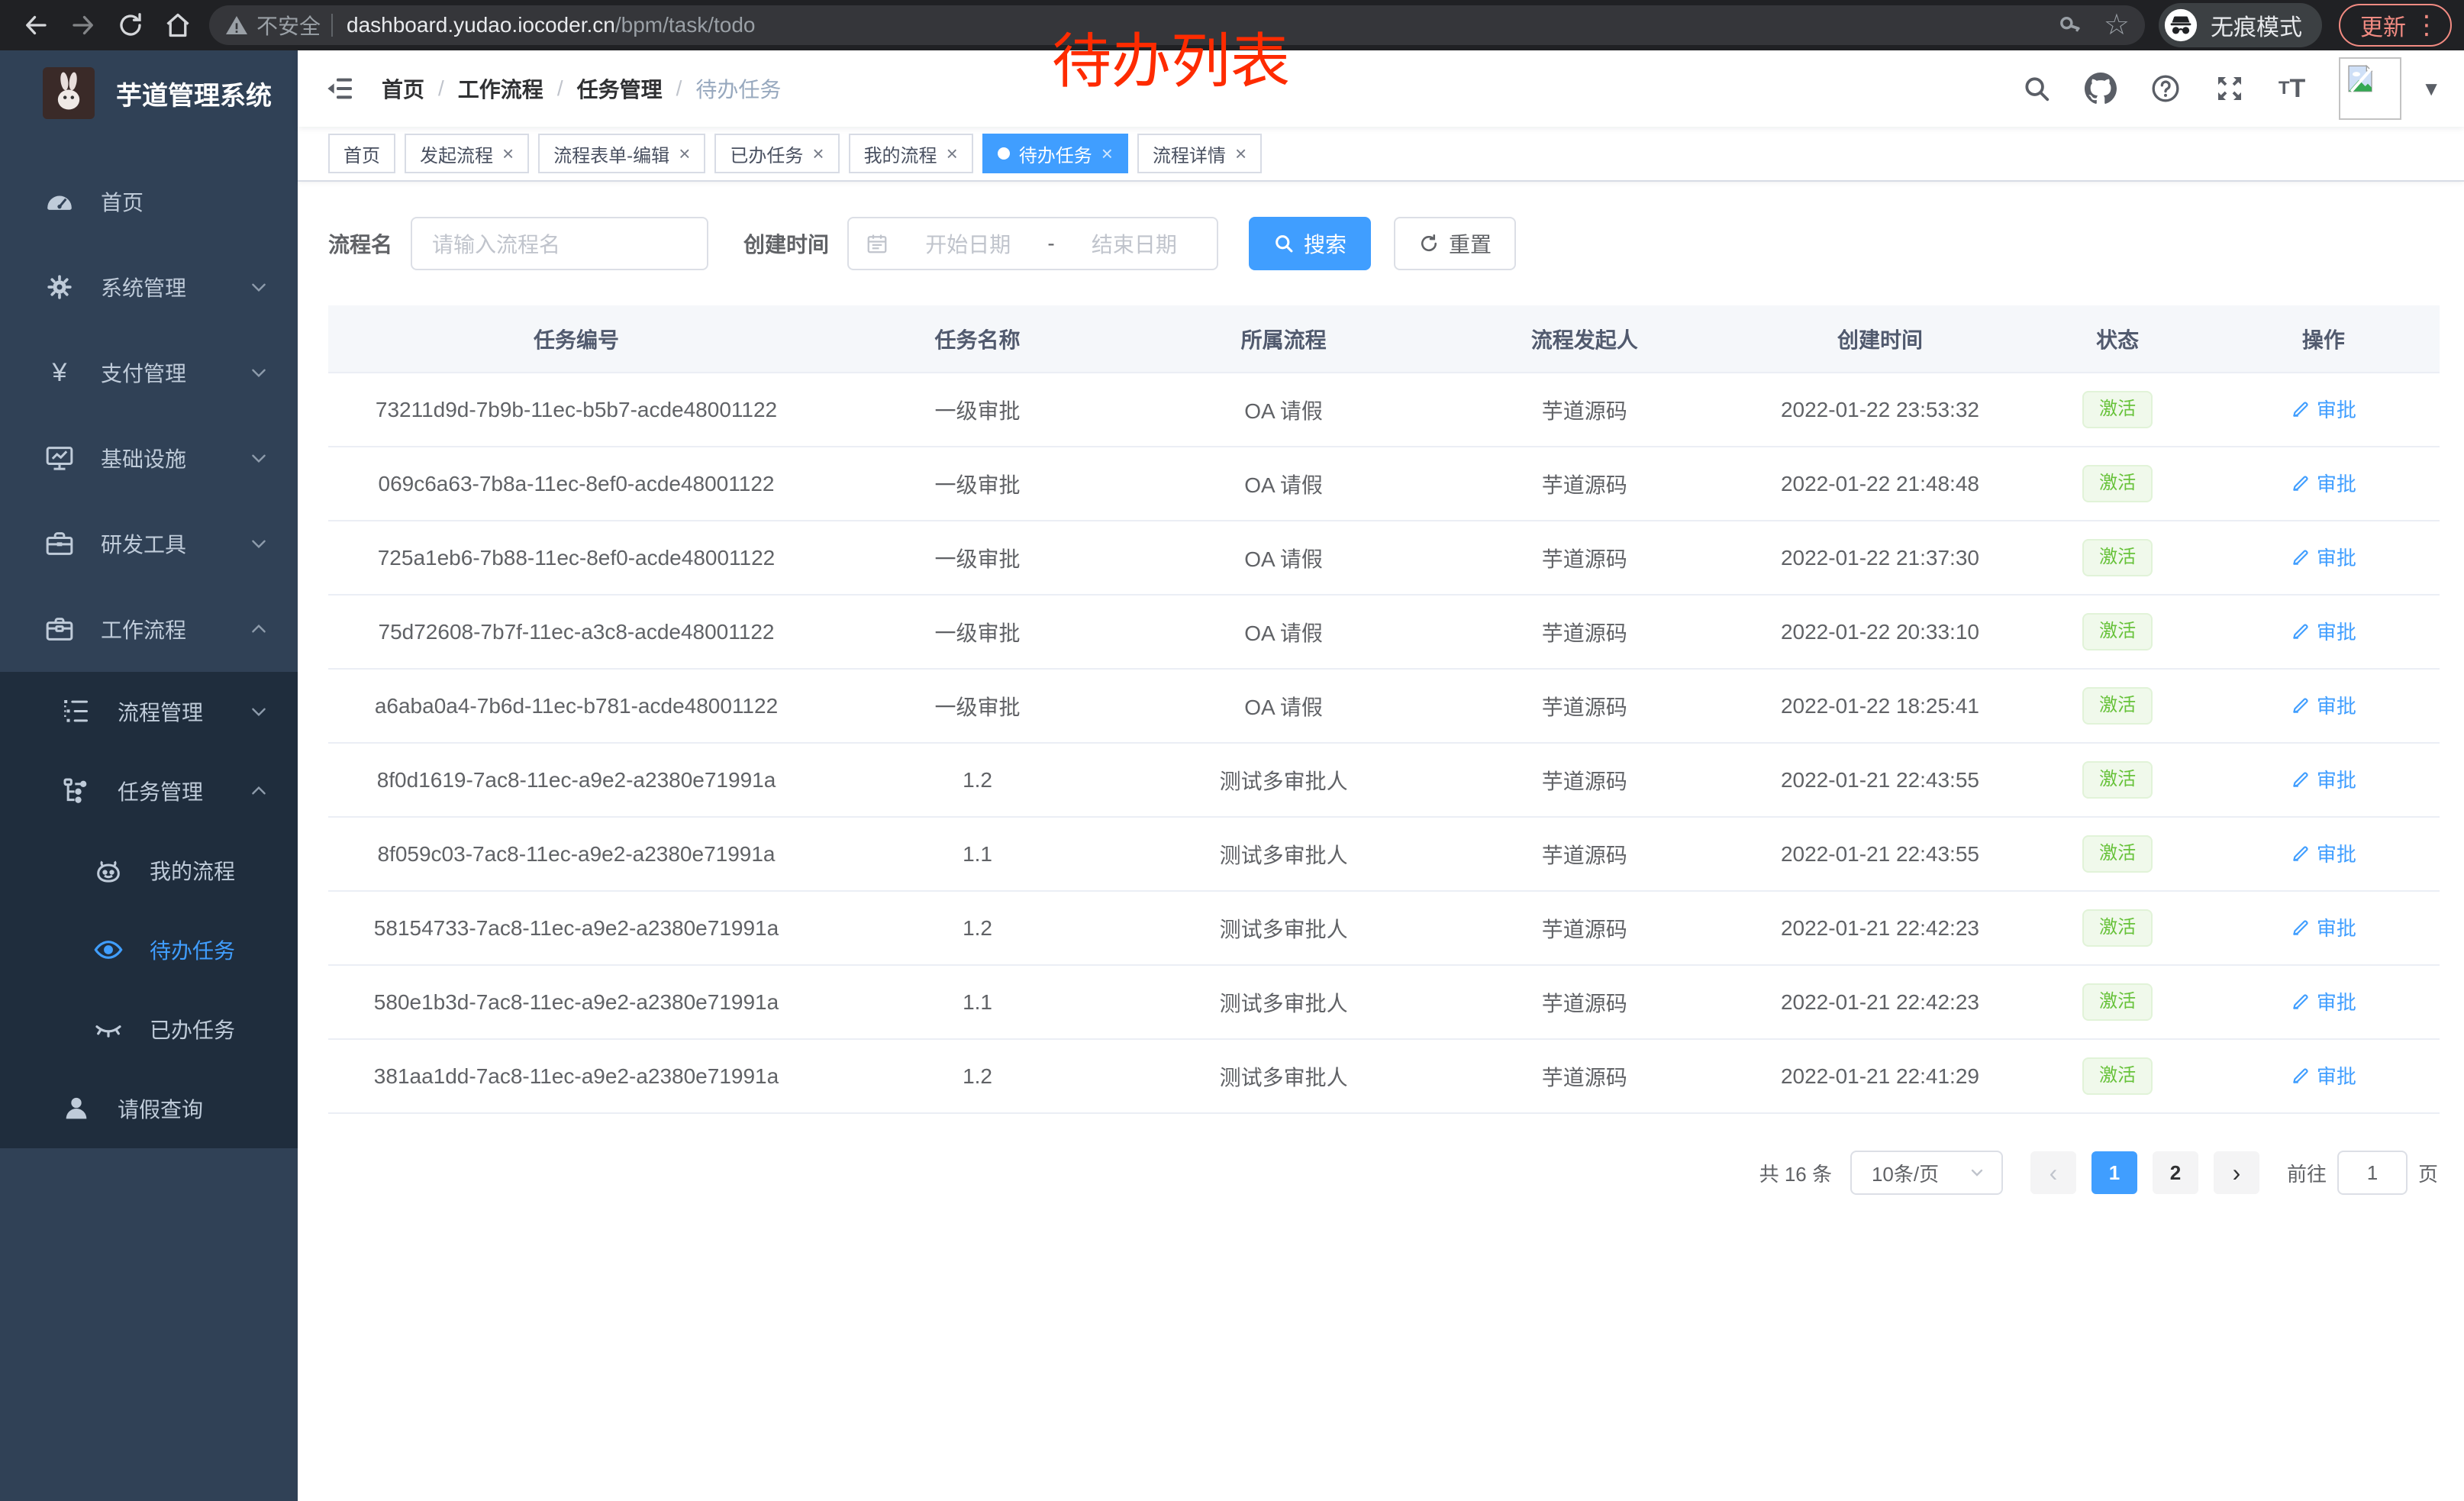 This screenshot has height=1501, width=2464. I want to click on prev-page-button: ‹, so click(2053, 1172).